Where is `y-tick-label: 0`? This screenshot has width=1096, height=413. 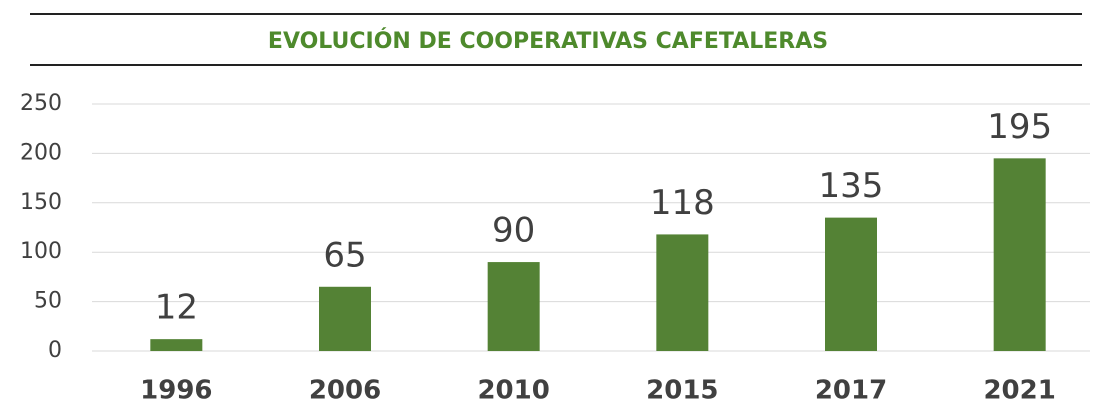 y-tick-label: 0 is located at coordinates (55, 350).